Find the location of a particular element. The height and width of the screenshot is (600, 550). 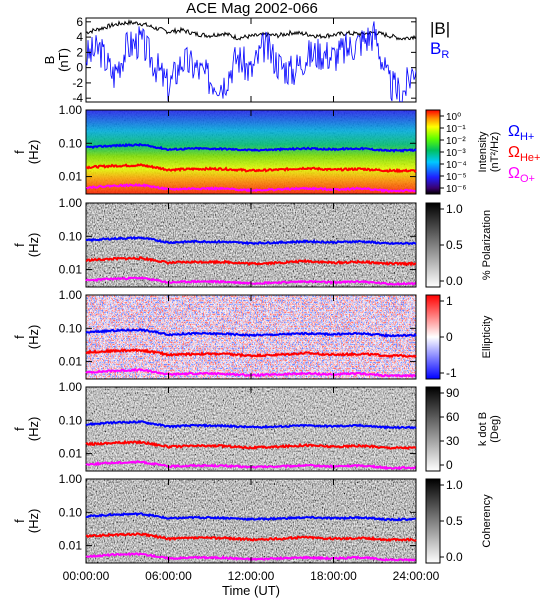

colorbar-tick-label: 10⁰ is located at coordinates (453, 117).